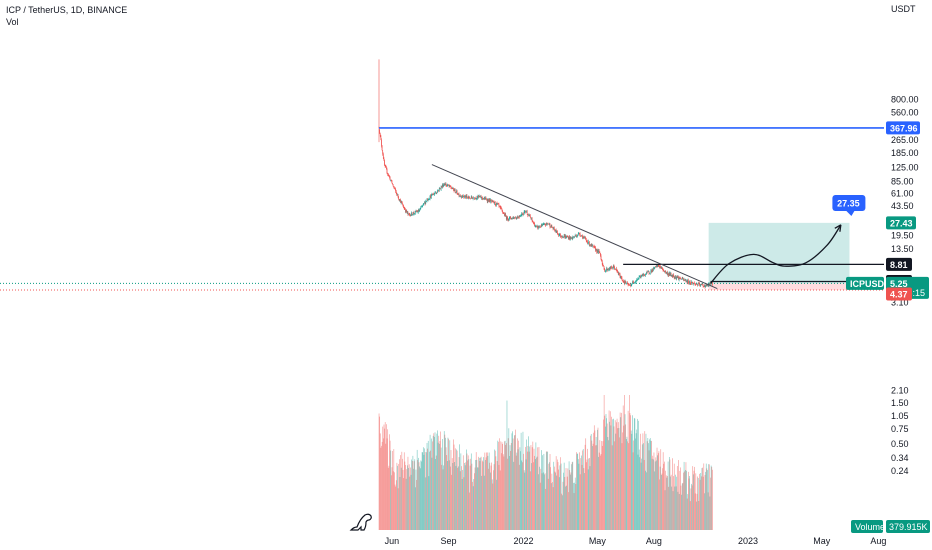  Describe the element at coordinates (779, 287) in the screenshot. I see `stop-zone` at that location.